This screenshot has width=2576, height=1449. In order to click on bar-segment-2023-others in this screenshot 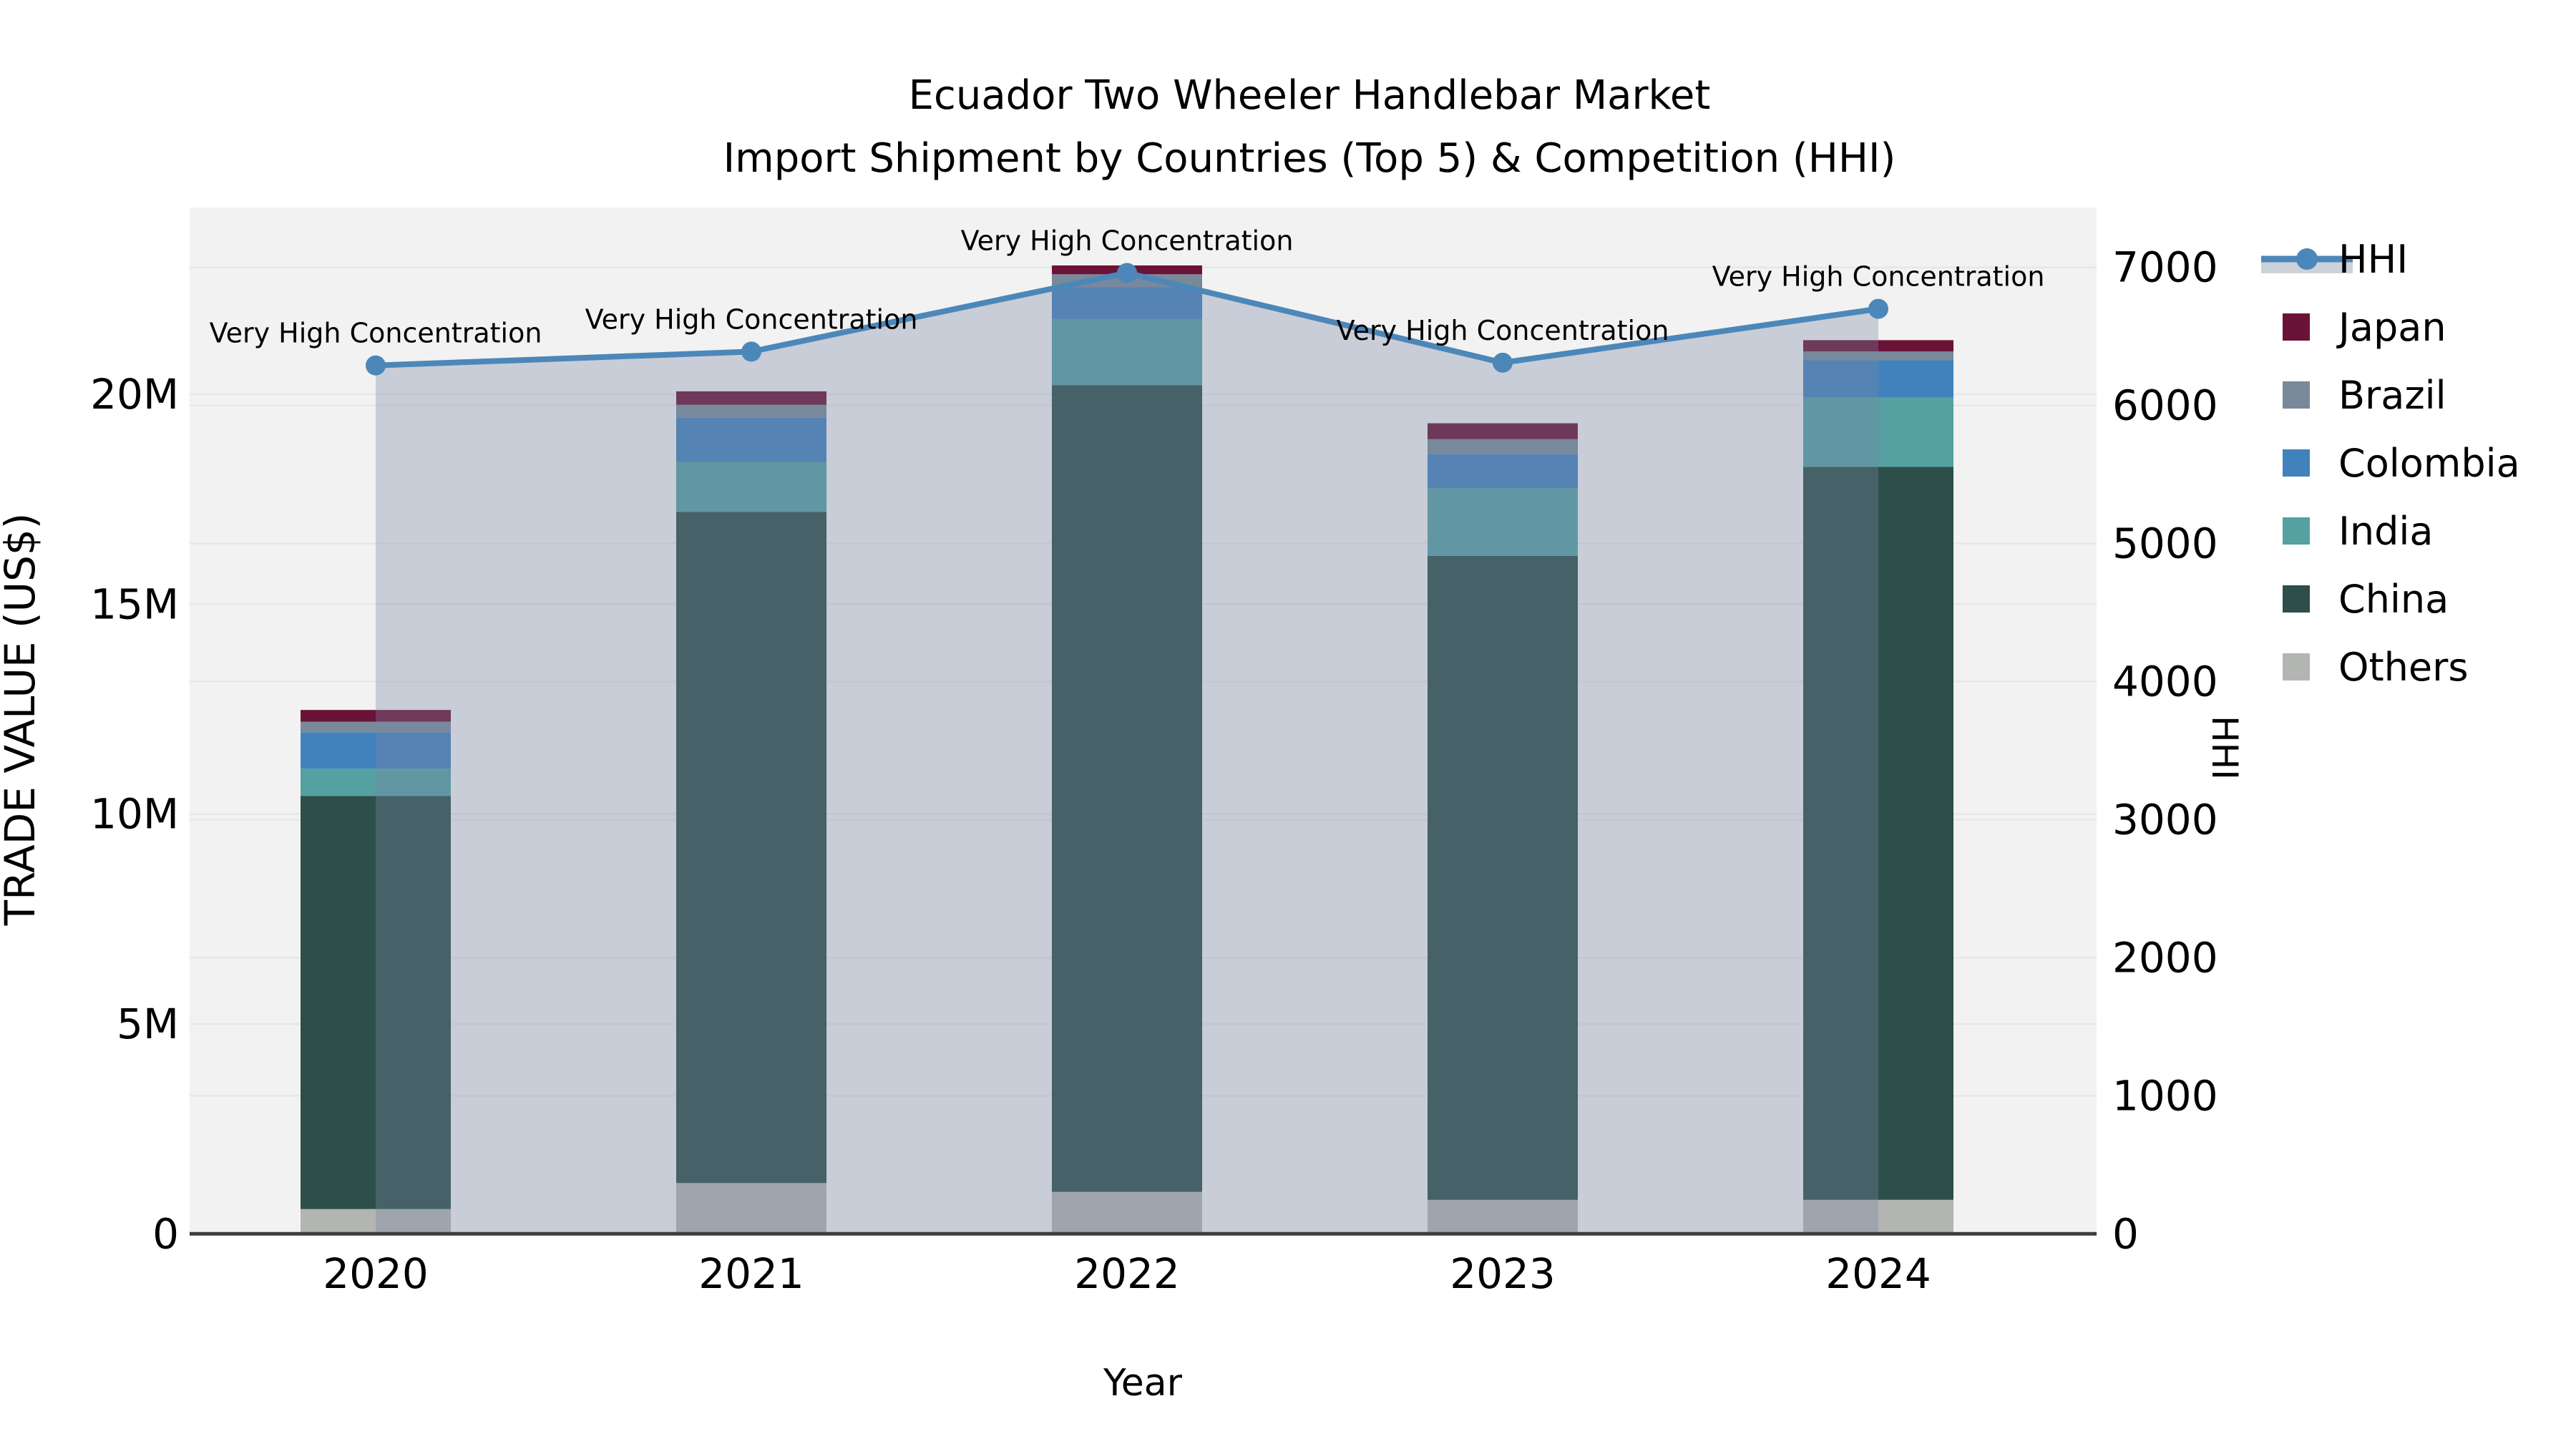, I will do `click(1503, 1216)`.